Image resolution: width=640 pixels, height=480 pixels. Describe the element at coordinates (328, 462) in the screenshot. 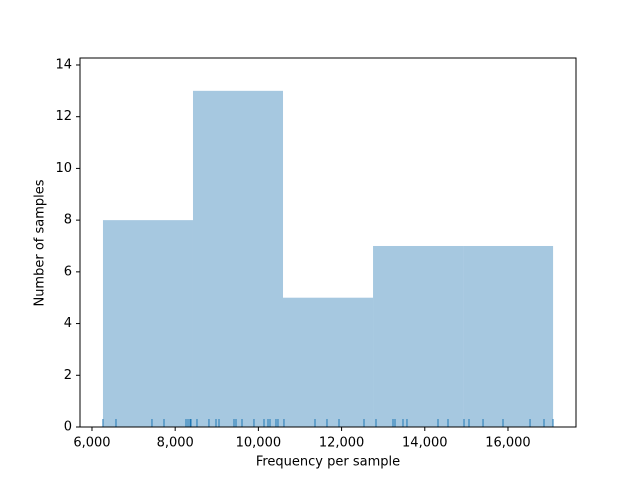

I see `x-axis-label: Frequency per sample` at that location.